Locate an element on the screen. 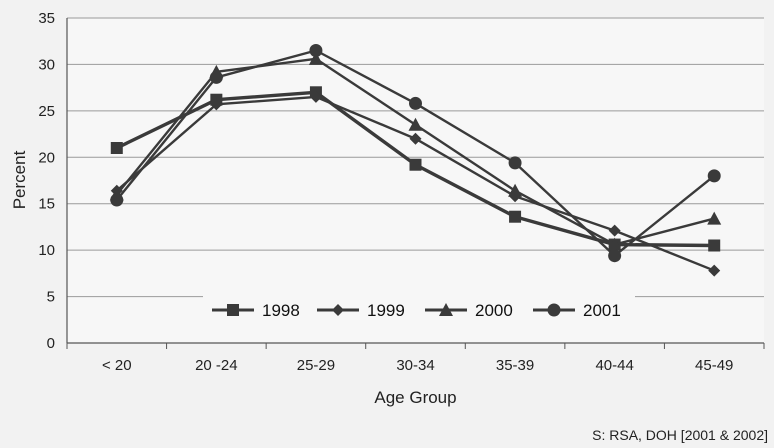  x-tick-label: 40-44 is located at coordinates (614, 365).